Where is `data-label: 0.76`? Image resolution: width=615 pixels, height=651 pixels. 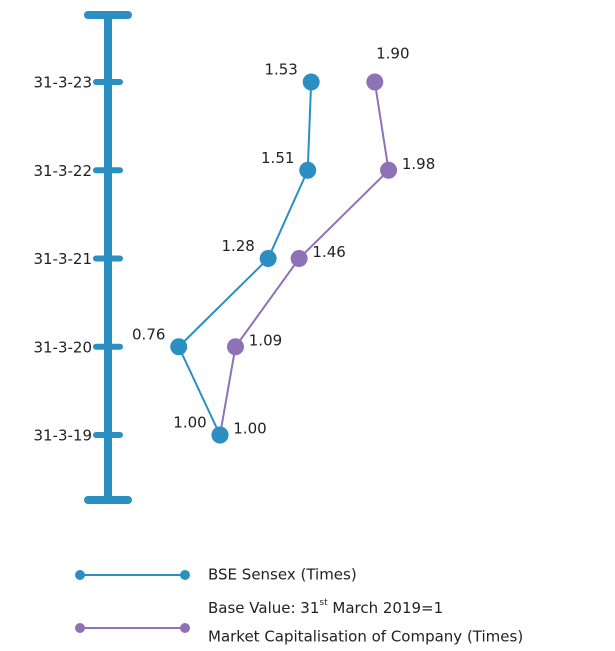
data-label: 0.76 is located at coordinates (148, 334).